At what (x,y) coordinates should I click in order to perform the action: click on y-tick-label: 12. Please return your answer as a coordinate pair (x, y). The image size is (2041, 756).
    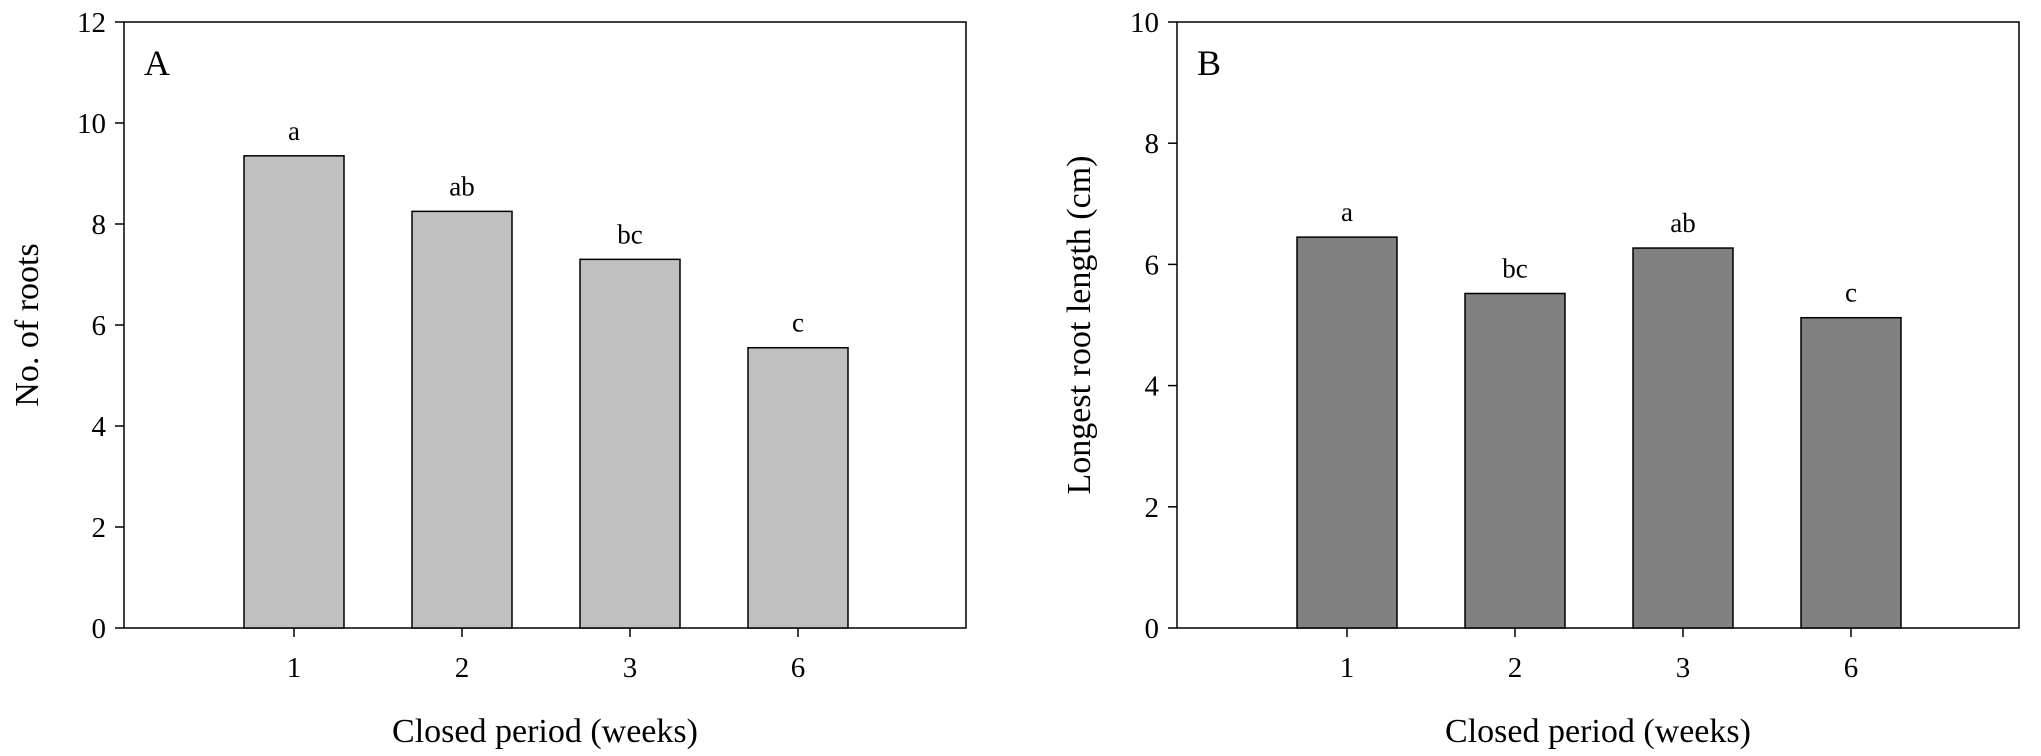
    Looking at the image, I should click on (91, 23).